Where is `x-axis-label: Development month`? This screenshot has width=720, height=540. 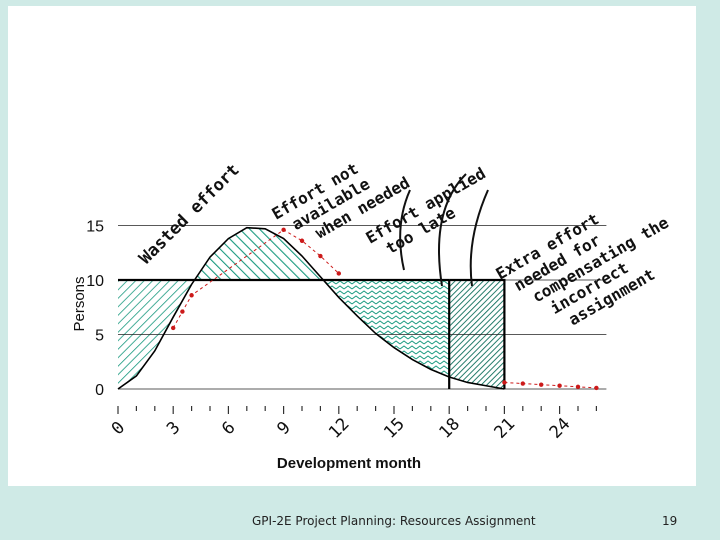
x-axis-label: Development month is located at coordinates (349, 463).